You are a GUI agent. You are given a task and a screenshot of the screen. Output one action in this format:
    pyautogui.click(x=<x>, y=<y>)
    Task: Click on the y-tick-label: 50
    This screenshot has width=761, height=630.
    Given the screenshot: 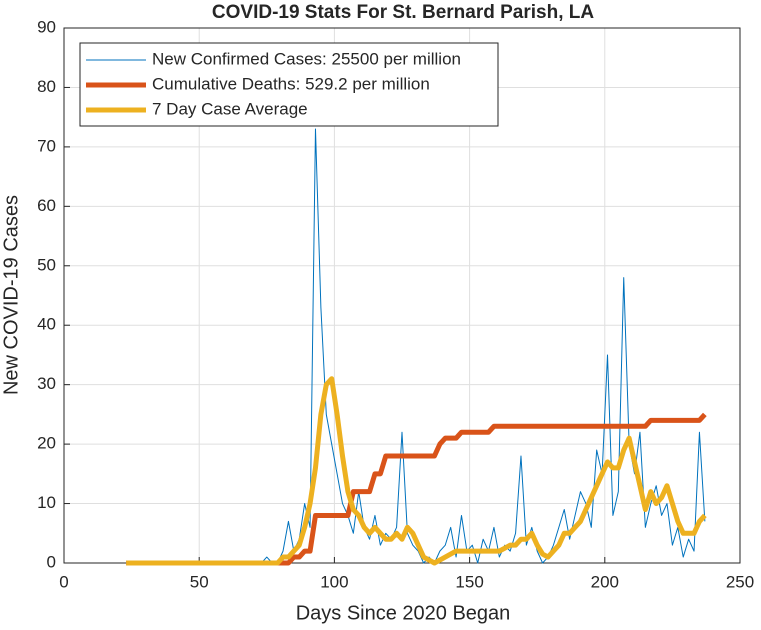 What is the action you would take?
    pyautogui.click(x=46, y=264)
    